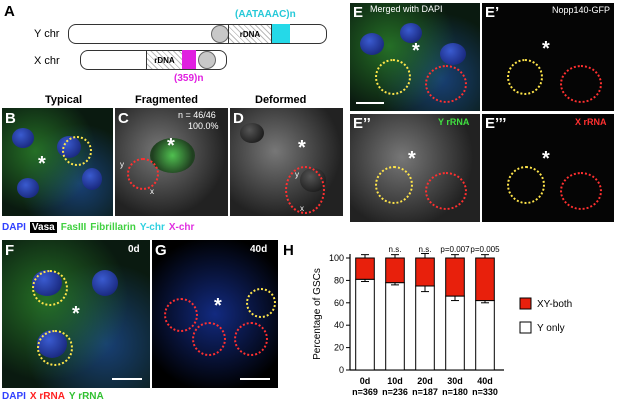 The height and width of the screenshot is (407, 617). I want to click on panel-c-y-mark: y, so click(122, 164).